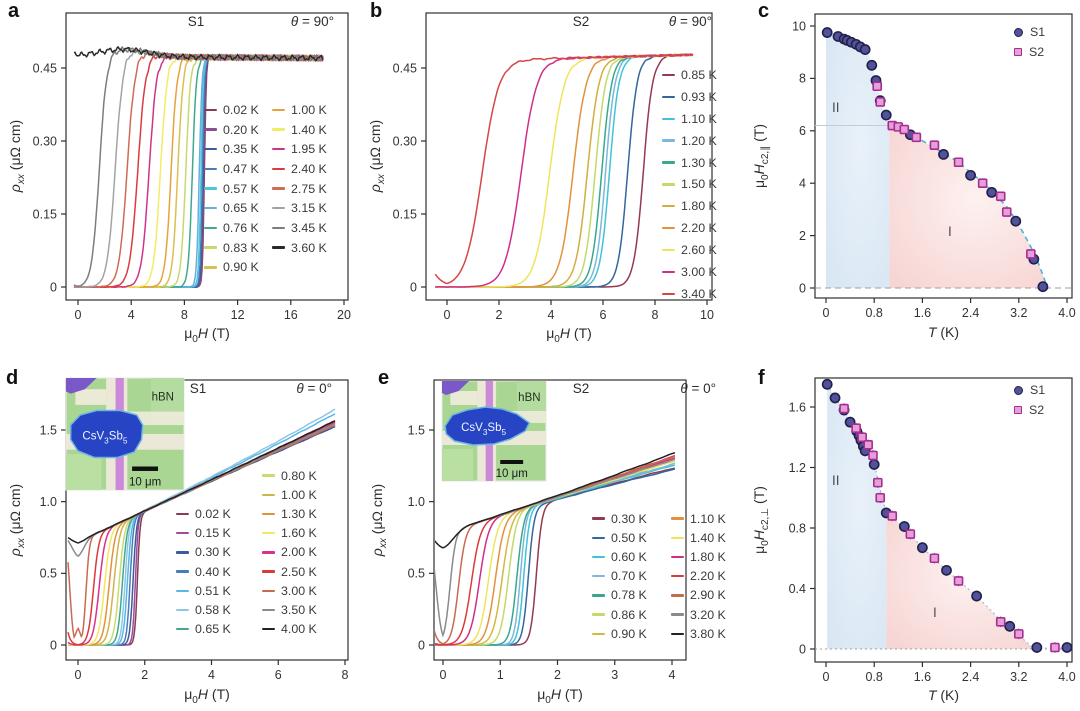 This screenshot has width=1080, height=711. I want to click on curve-0.85K, so click(564, 170).